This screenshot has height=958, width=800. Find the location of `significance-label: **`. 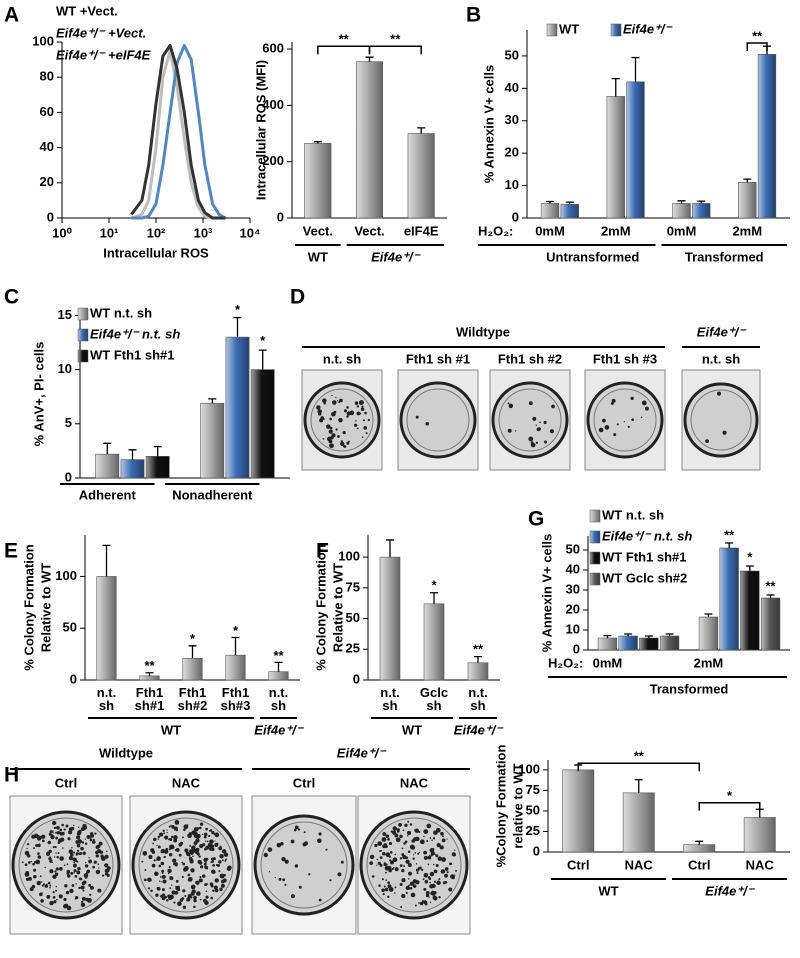

significance-label: ** is located at coordinates (278, 655).